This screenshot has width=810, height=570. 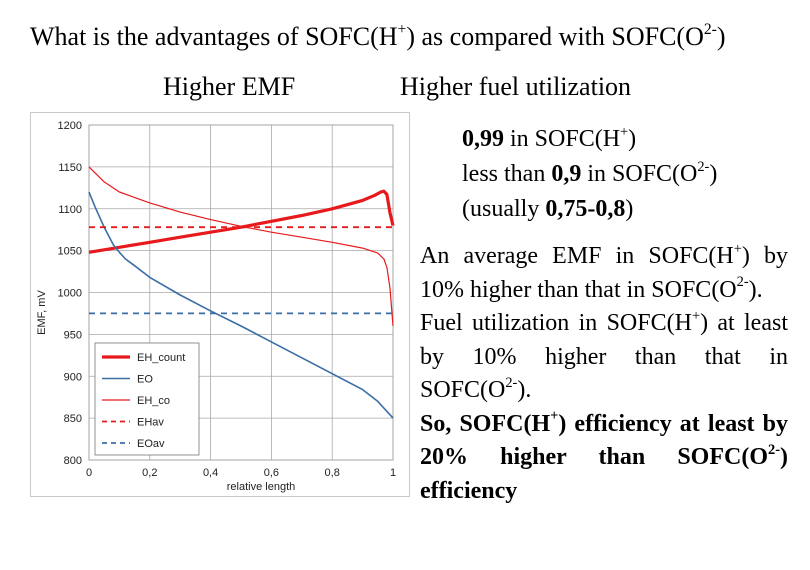 I want to click on y-tick-label: 950, so click(x=73, y=335).